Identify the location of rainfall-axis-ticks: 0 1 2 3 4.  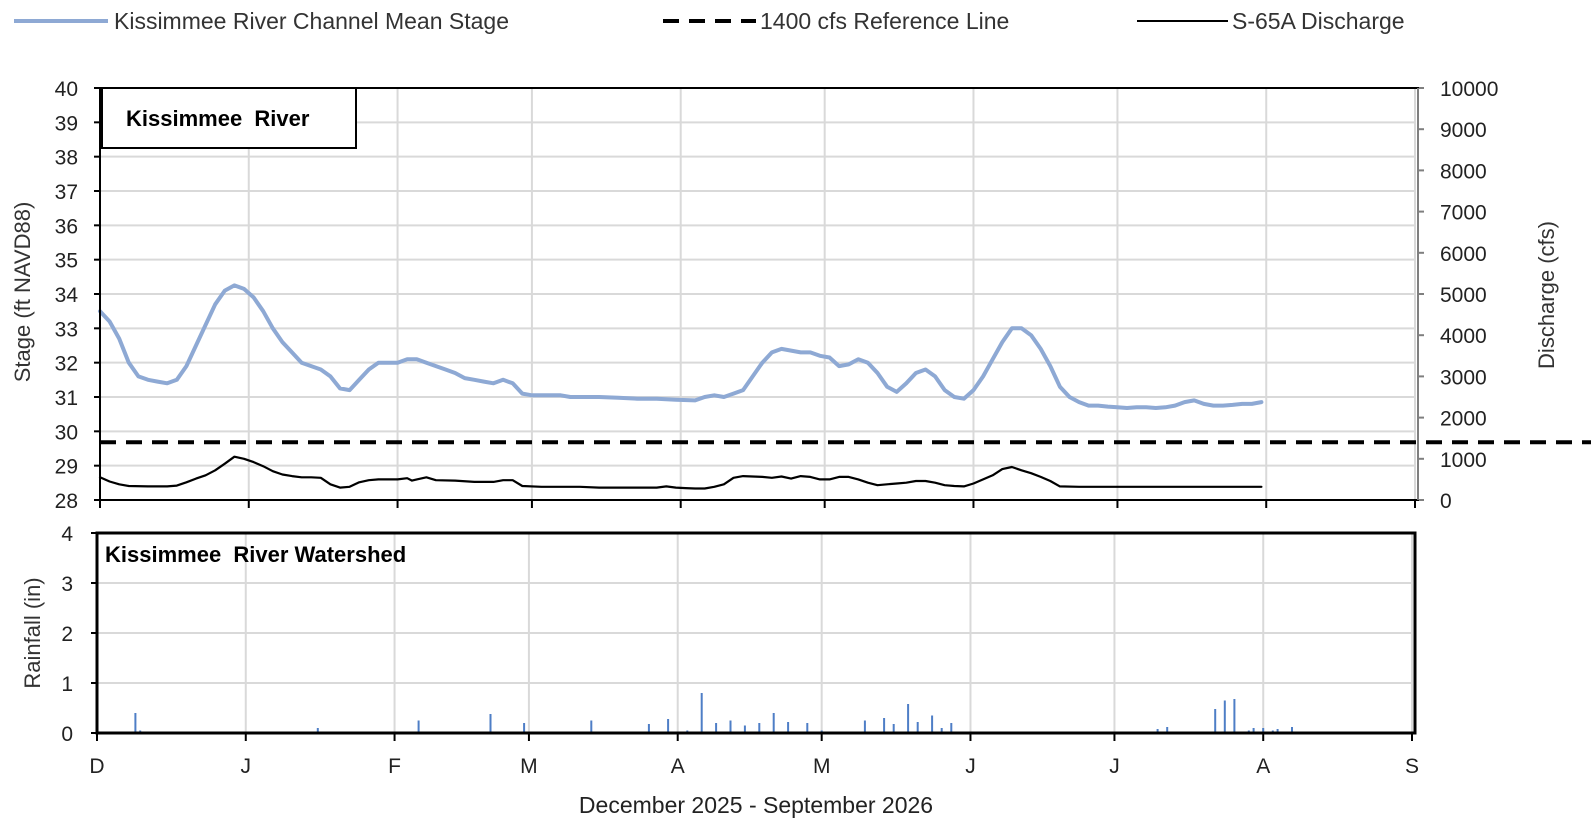
(79, 634).